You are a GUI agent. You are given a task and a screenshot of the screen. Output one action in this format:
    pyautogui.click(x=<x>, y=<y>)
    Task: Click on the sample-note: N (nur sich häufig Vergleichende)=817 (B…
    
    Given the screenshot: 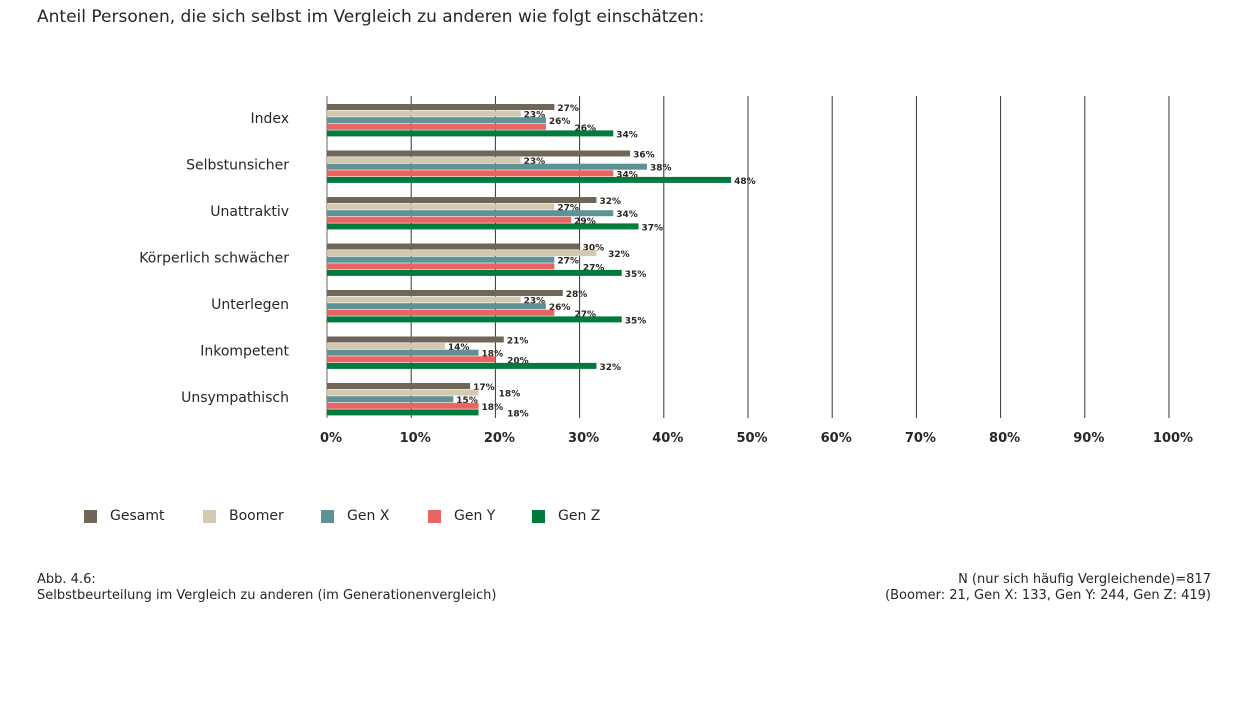 What is the action you would take?
    pyautogui.click(x=1048, y=588)
    